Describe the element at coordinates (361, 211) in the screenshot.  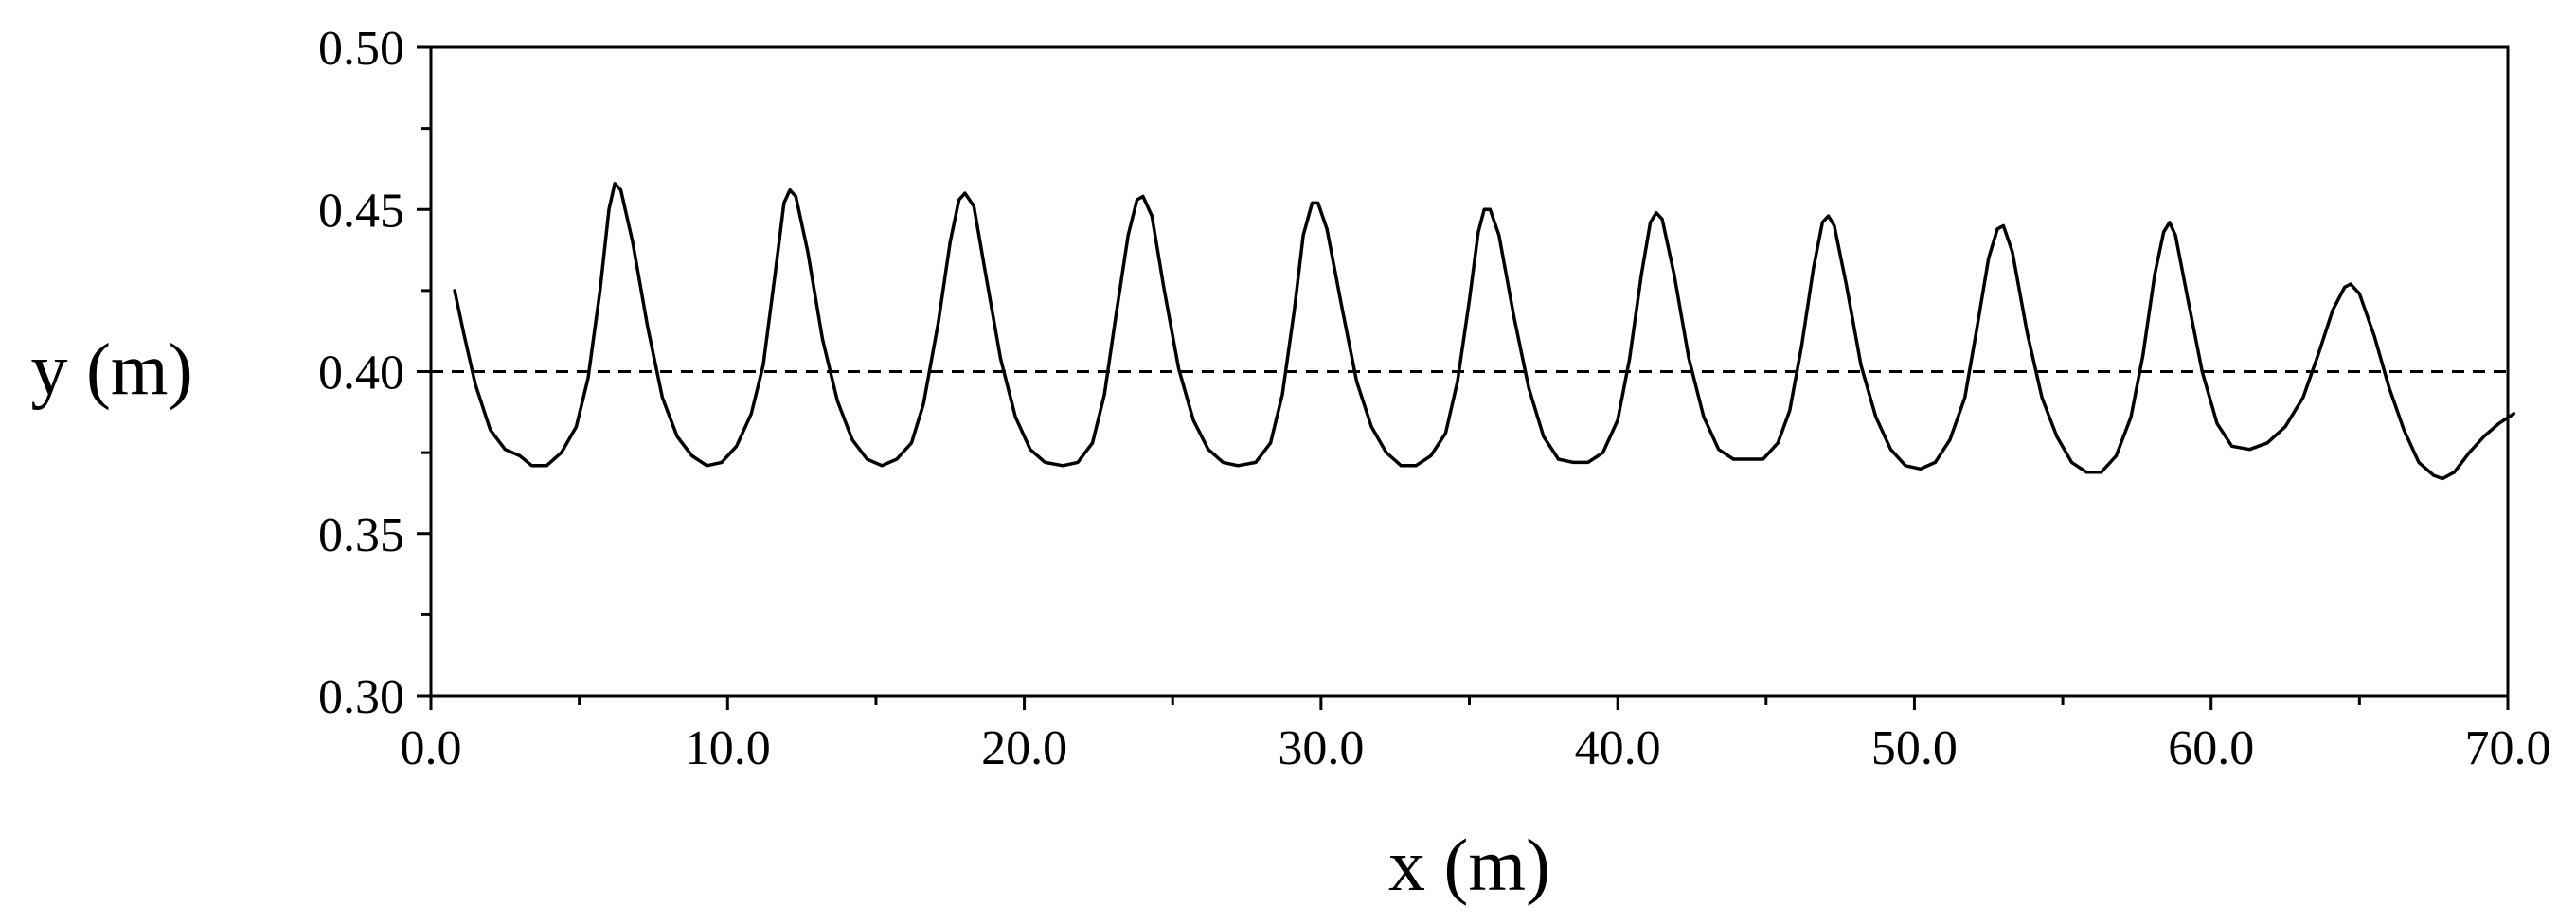
I see `y-tick-label: 0.45` at that location.